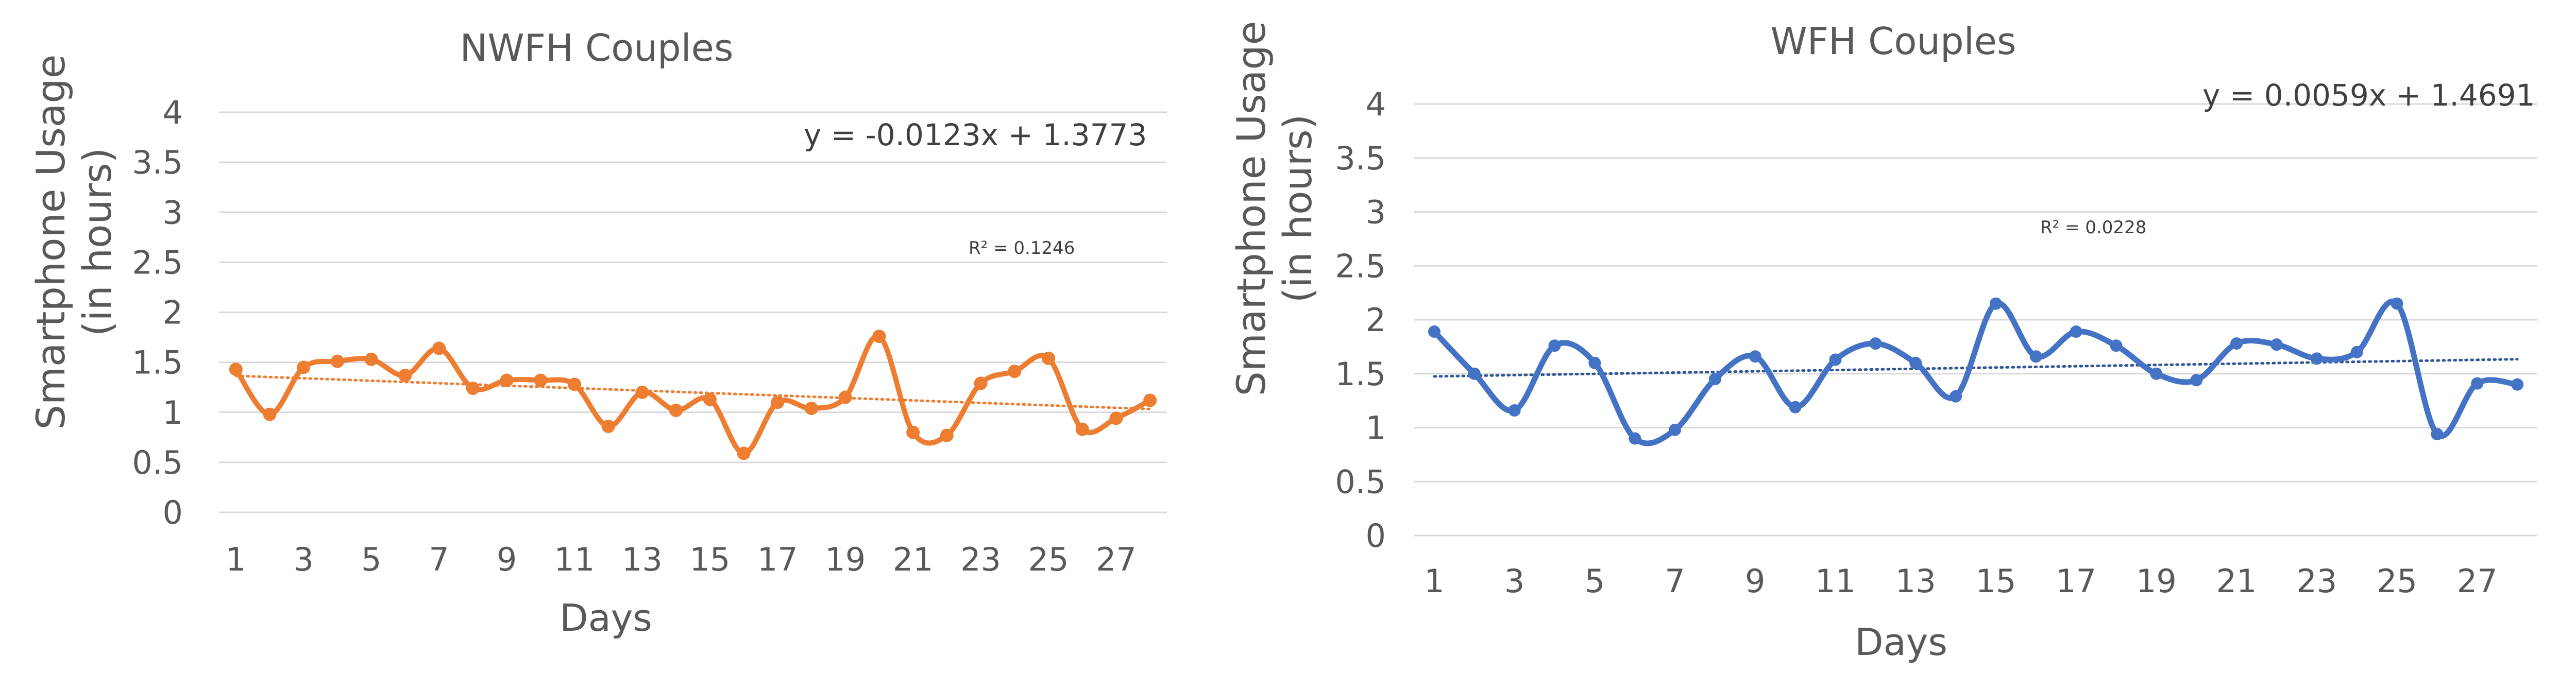 This screenshot has height=690, width=2576. What do you see at coordinates (2368, 96) in the screenshot?
I see `trendline-equation: y = 0.0059x + 1.4691` at bounding box center [2368, 96].